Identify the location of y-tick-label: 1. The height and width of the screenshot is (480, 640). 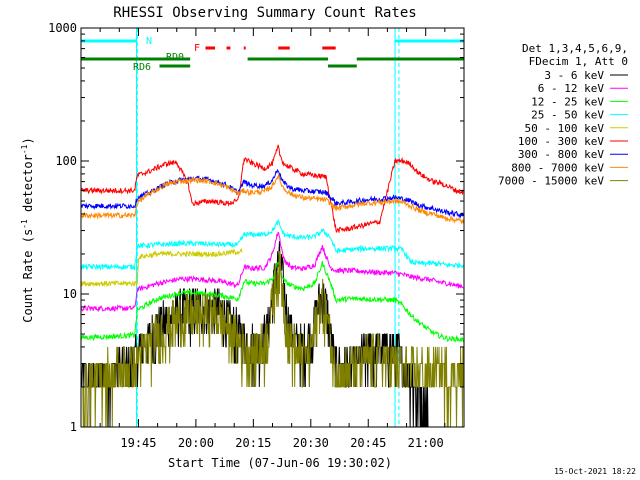
(73, 427).